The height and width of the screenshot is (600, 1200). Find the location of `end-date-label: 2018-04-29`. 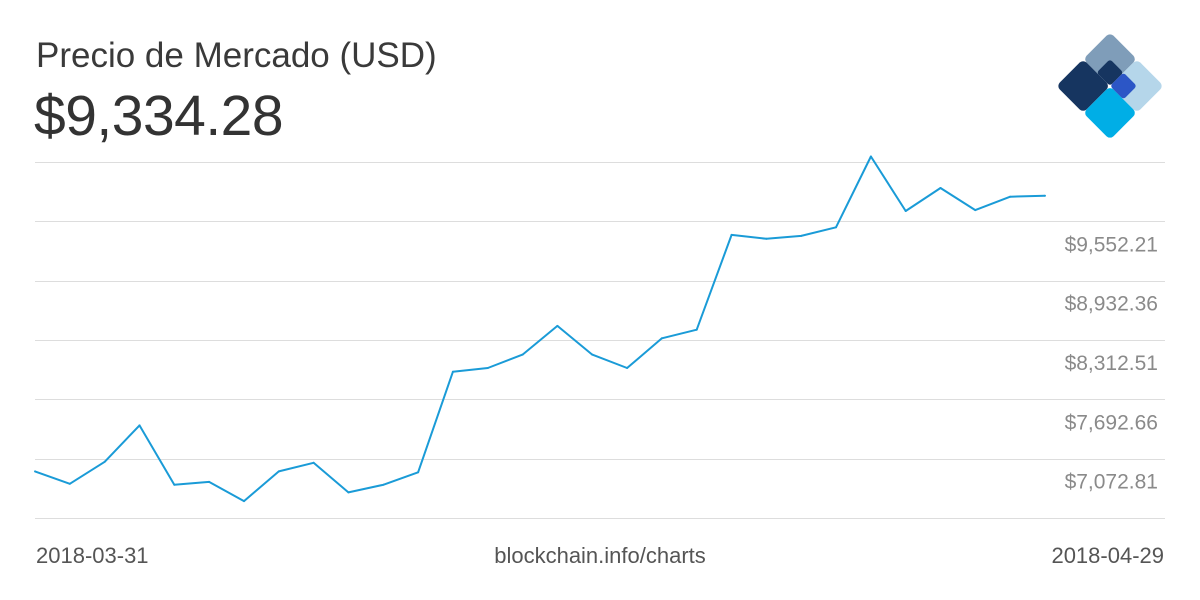

end-date-label: 2018-04-29 is located at coordinates (1107, 555).